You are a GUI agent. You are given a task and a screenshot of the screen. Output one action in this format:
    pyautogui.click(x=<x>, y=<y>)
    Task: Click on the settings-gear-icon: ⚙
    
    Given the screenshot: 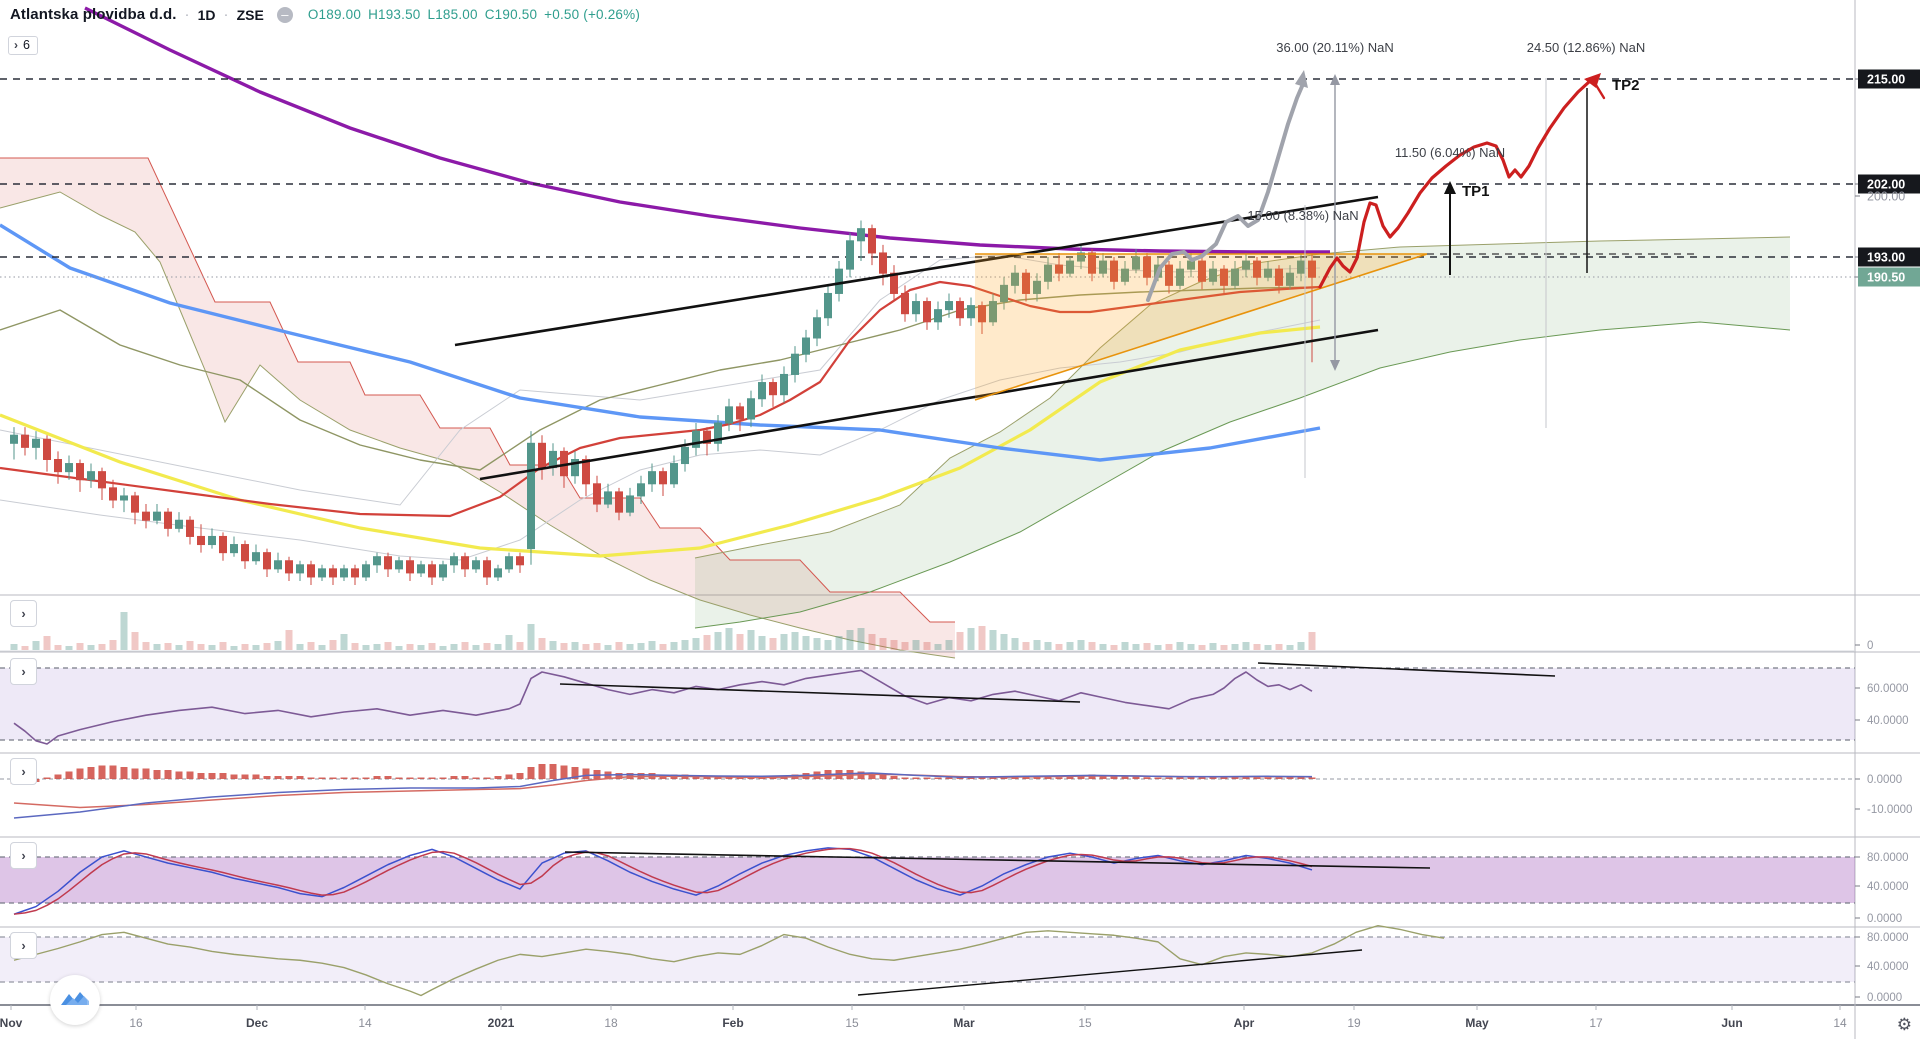 What is the action you would take?
    pyautogui.click(x=1904, y=1024)
    